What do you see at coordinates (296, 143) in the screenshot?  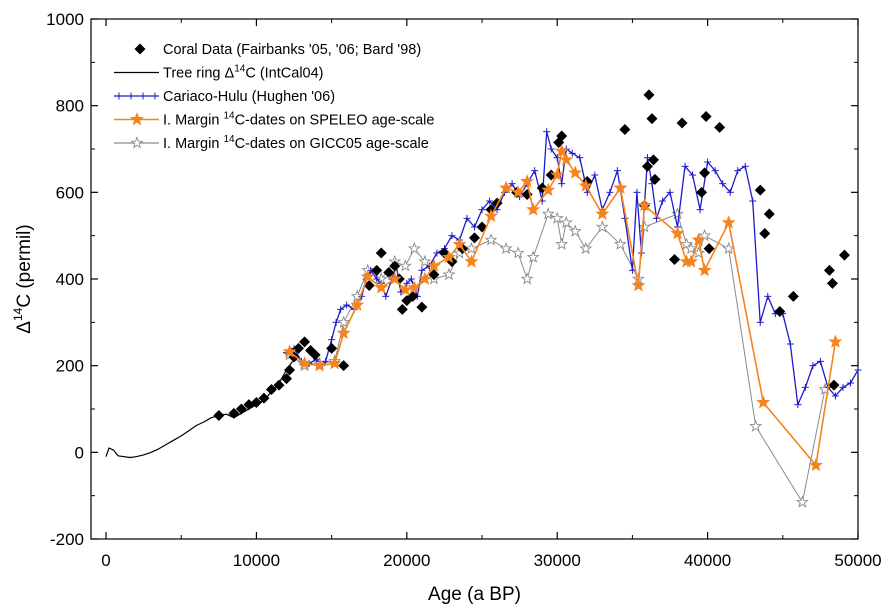 I see `legend-label-gicc: I. Margin 14C-dates on GICC05 age-scale` at bounding box center [296, 143].